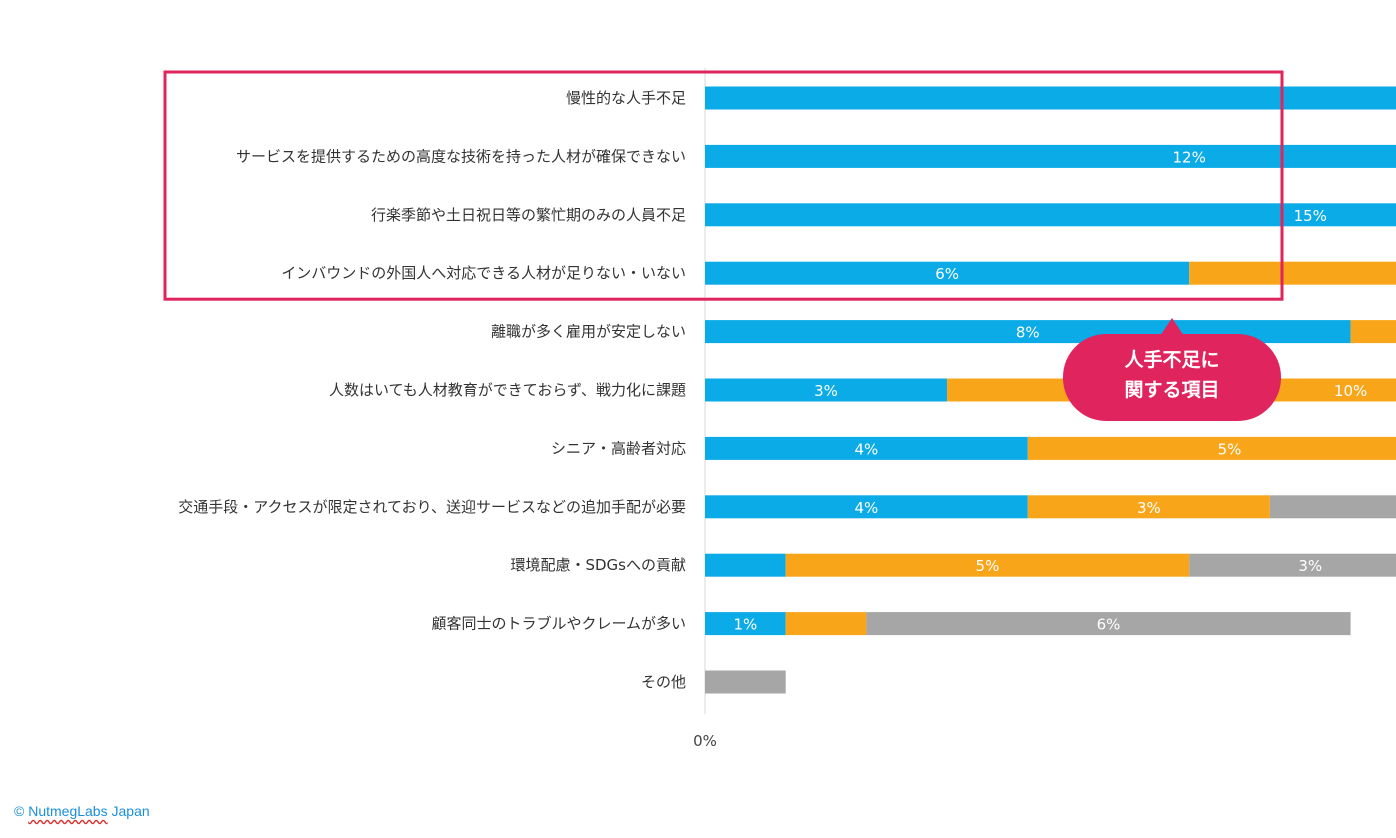 Image resolution: width=1396 pixels, height=838 pixels. Describe the element at coordinates (1310, 216) in the screenshot. I see `segment-label: 15%` at that location.